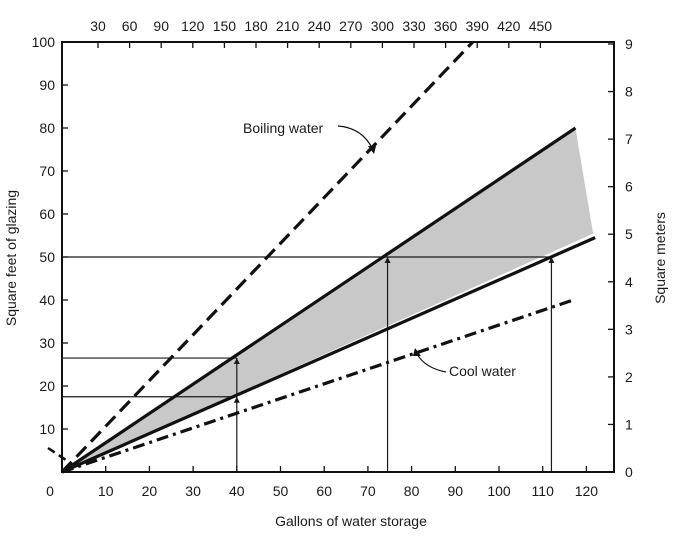 This screenshot has width=682, height=538. What do you see at coordinates (629, 377) in the screenshot?
I see `right-tick-label-2: 2` at bounding box center [629, 377].